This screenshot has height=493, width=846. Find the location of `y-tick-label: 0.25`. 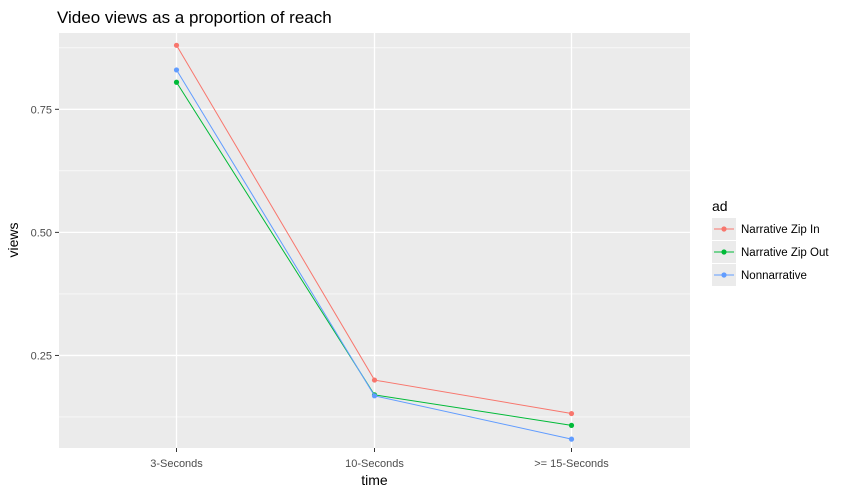

y-tick-label: 0.25 is located at coordinates (41, 356).